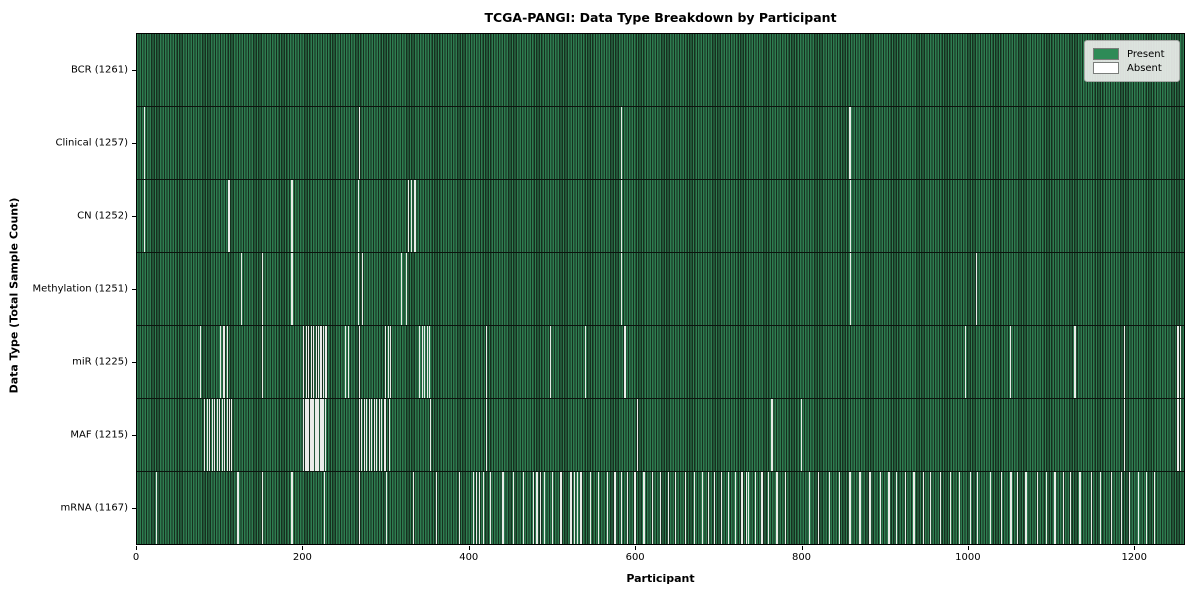 The height and width of the screenshot is (600, 1200). What do you see at coordinates (660, 578) in the screenshot?
I see `x-axis-title: Participant` at bounding box center [660, 578].